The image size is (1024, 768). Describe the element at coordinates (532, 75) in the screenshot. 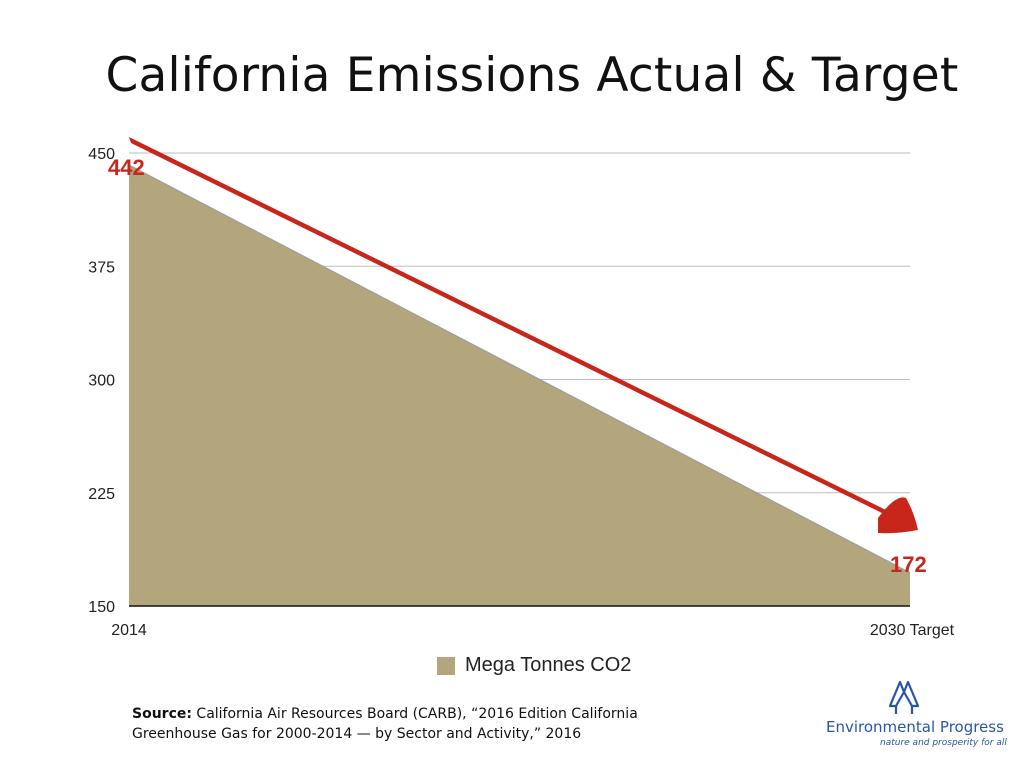

I see `slide-title: California Emissions Actual & Target` at that location.